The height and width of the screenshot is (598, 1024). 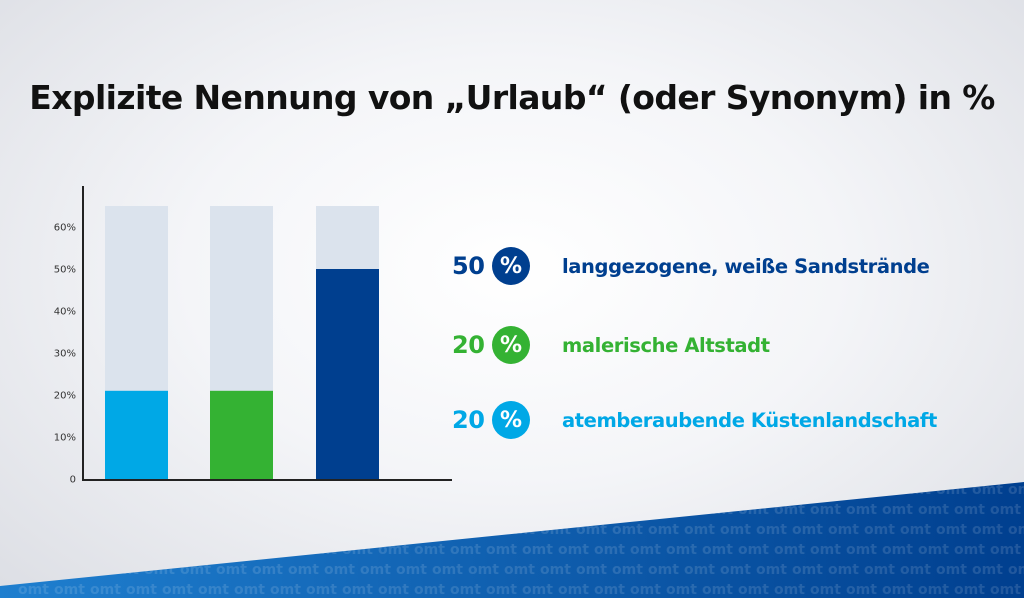 I want to click on y-tick-label: 30%, so click(x=65, y=354).